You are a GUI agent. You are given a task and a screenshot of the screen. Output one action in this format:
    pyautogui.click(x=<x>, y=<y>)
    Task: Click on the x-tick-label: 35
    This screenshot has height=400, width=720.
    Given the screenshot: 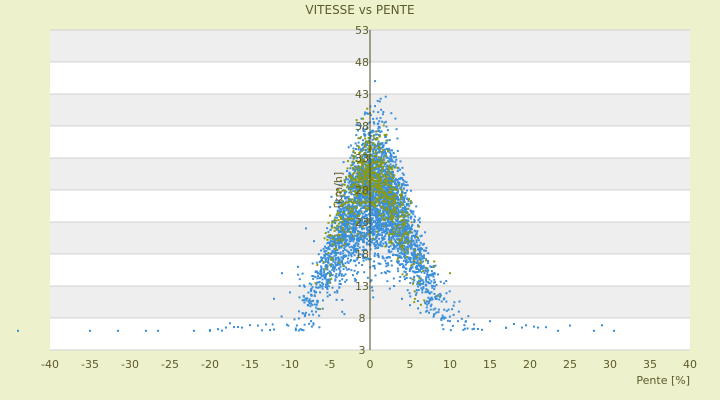 What is the action you would take?
    pyautogui.click(x=650, y=364)
    